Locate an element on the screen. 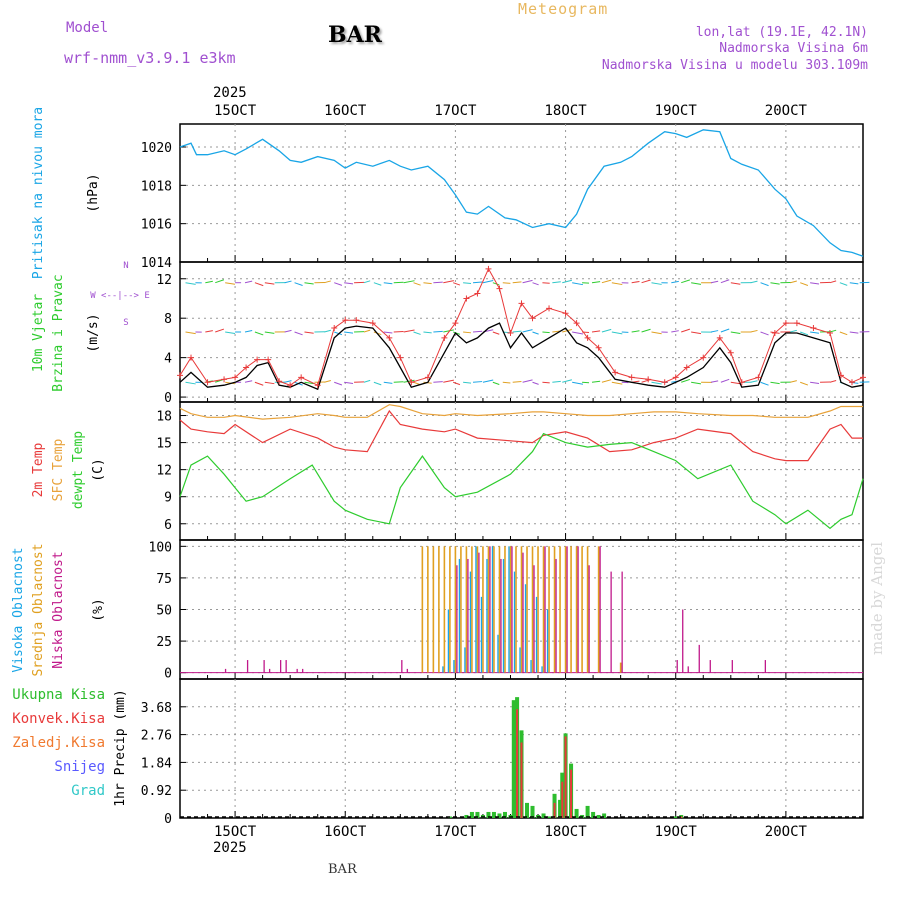 The width and height of the screenshot is (900, 900). bottom-date-label: 16OCT is located at coordinates (345, 832).